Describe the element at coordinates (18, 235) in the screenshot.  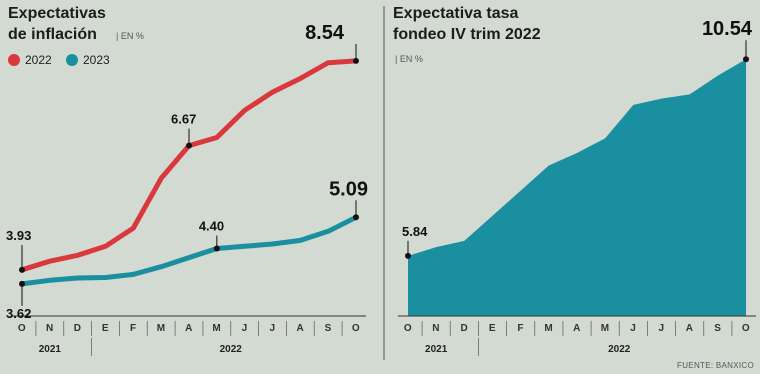
I see `data-label-3.93: 3.93` at that location.